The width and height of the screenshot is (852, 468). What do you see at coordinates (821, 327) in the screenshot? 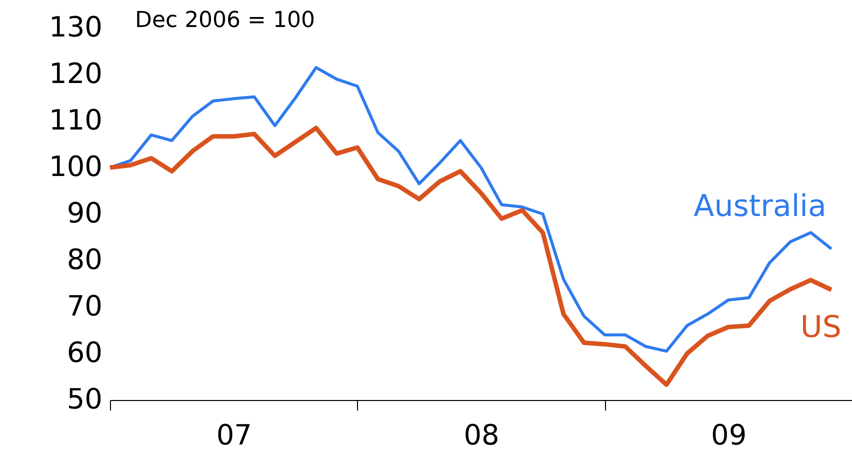
I see `series-label: US` at bounding box center [821, 327].